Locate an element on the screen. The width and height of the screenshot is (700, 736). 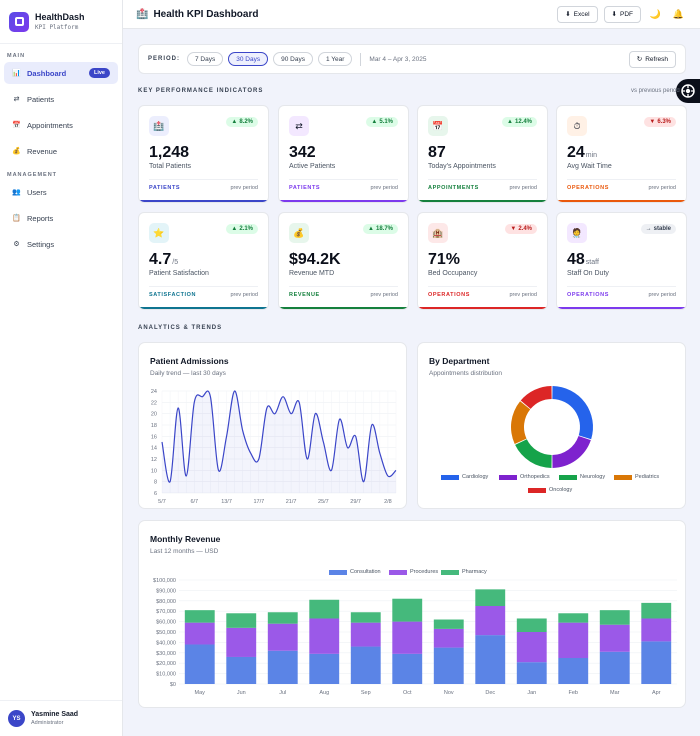
bar-pharmacy-jul is located at coordinates (282, 618).